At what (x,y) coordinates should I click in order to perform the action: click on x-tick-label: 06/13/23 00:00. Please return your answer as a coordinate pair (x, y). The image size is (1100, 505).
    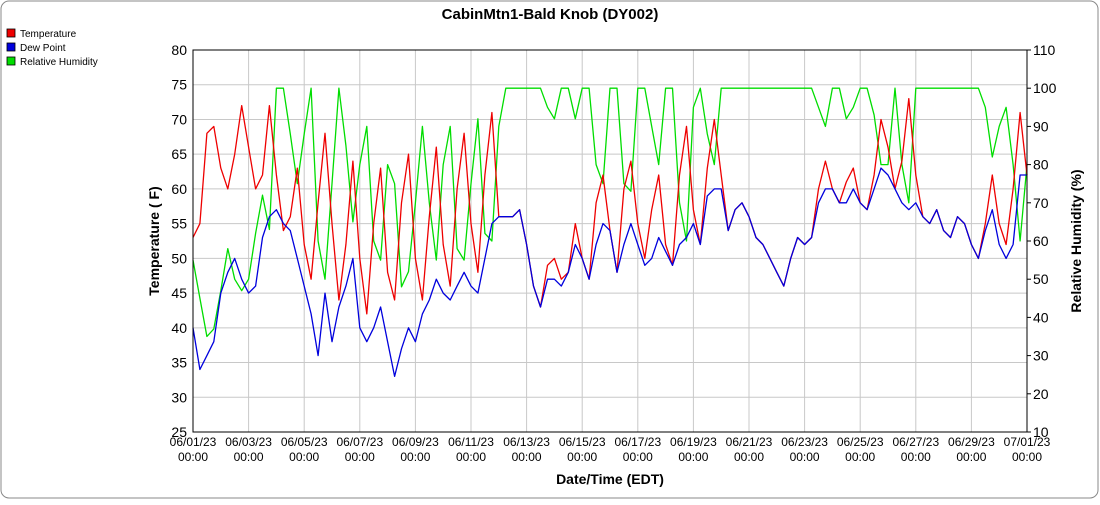
    Looking at the image, I should click on (526, 449).